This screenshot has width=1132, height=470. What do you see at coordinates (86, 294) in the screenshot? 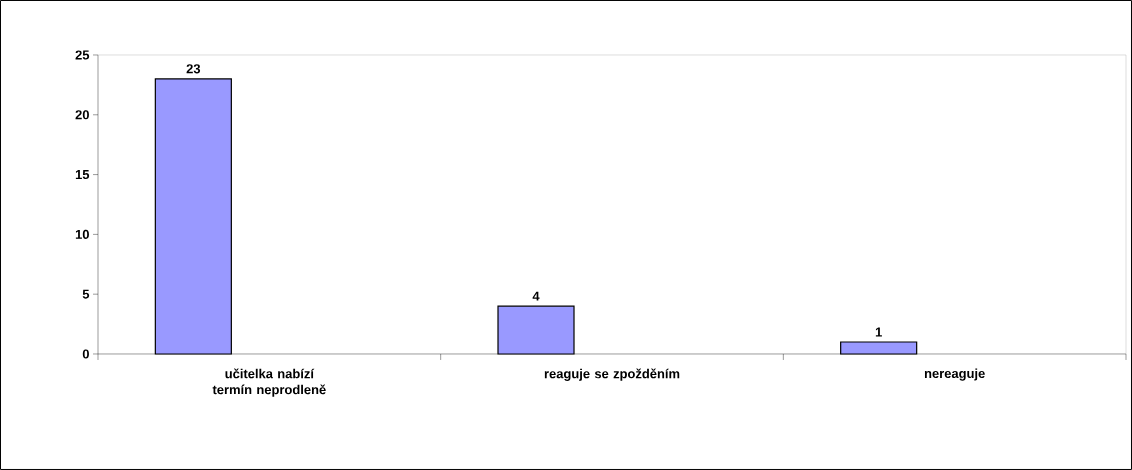
I see `y-tick-label: 5` at bounding box center [86, 294].